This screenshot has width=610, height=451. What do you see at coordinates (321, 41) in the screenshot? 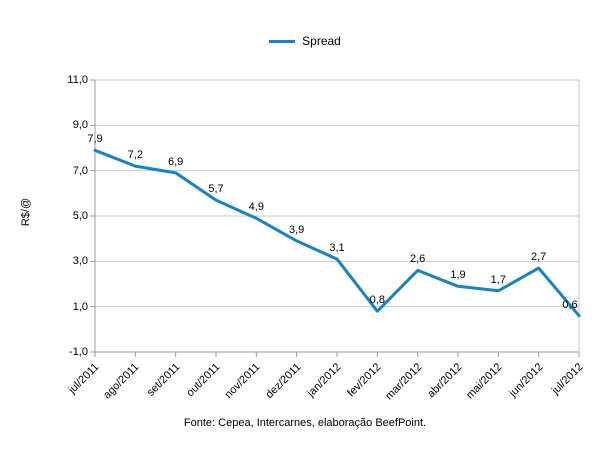
I see `legend-label: Spread` at bounding box center [321, 41].